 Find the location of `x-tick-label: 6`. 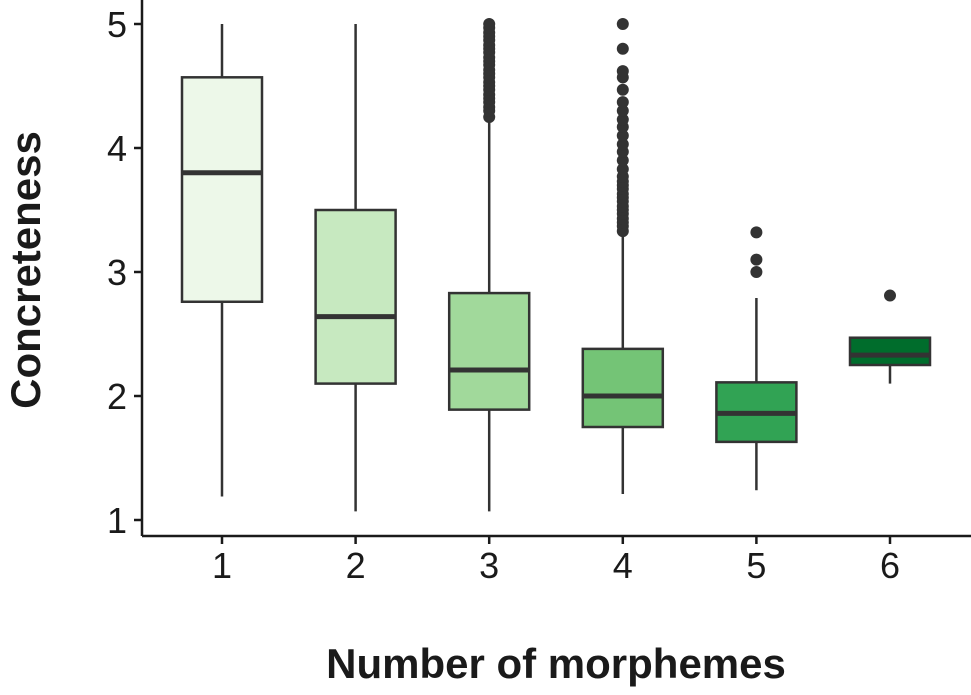

x-tick-label: 6 is located at coordinates (890, 565).